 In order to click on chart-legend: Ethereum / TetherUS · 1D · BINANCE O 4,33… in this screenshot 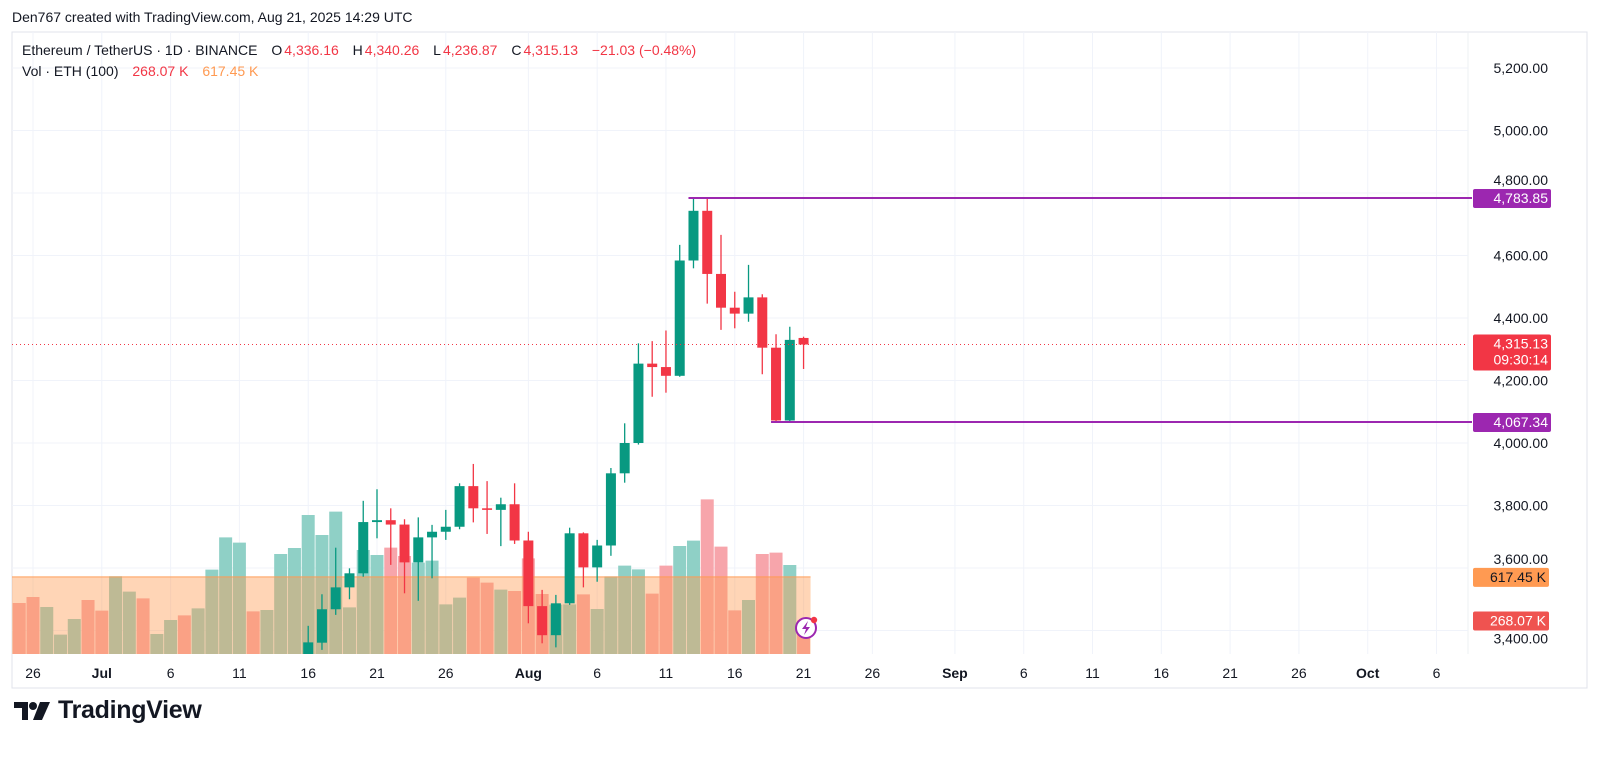, I will do `click(360, 61)`.